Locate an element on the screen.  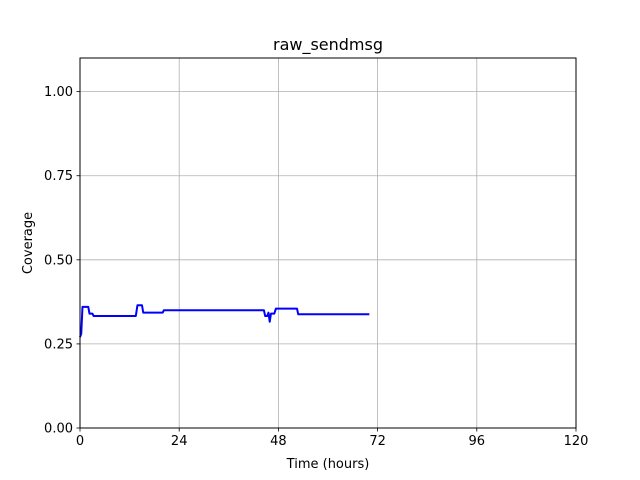
y-tick-label: 0.50 is located at coordinates (58, 260).